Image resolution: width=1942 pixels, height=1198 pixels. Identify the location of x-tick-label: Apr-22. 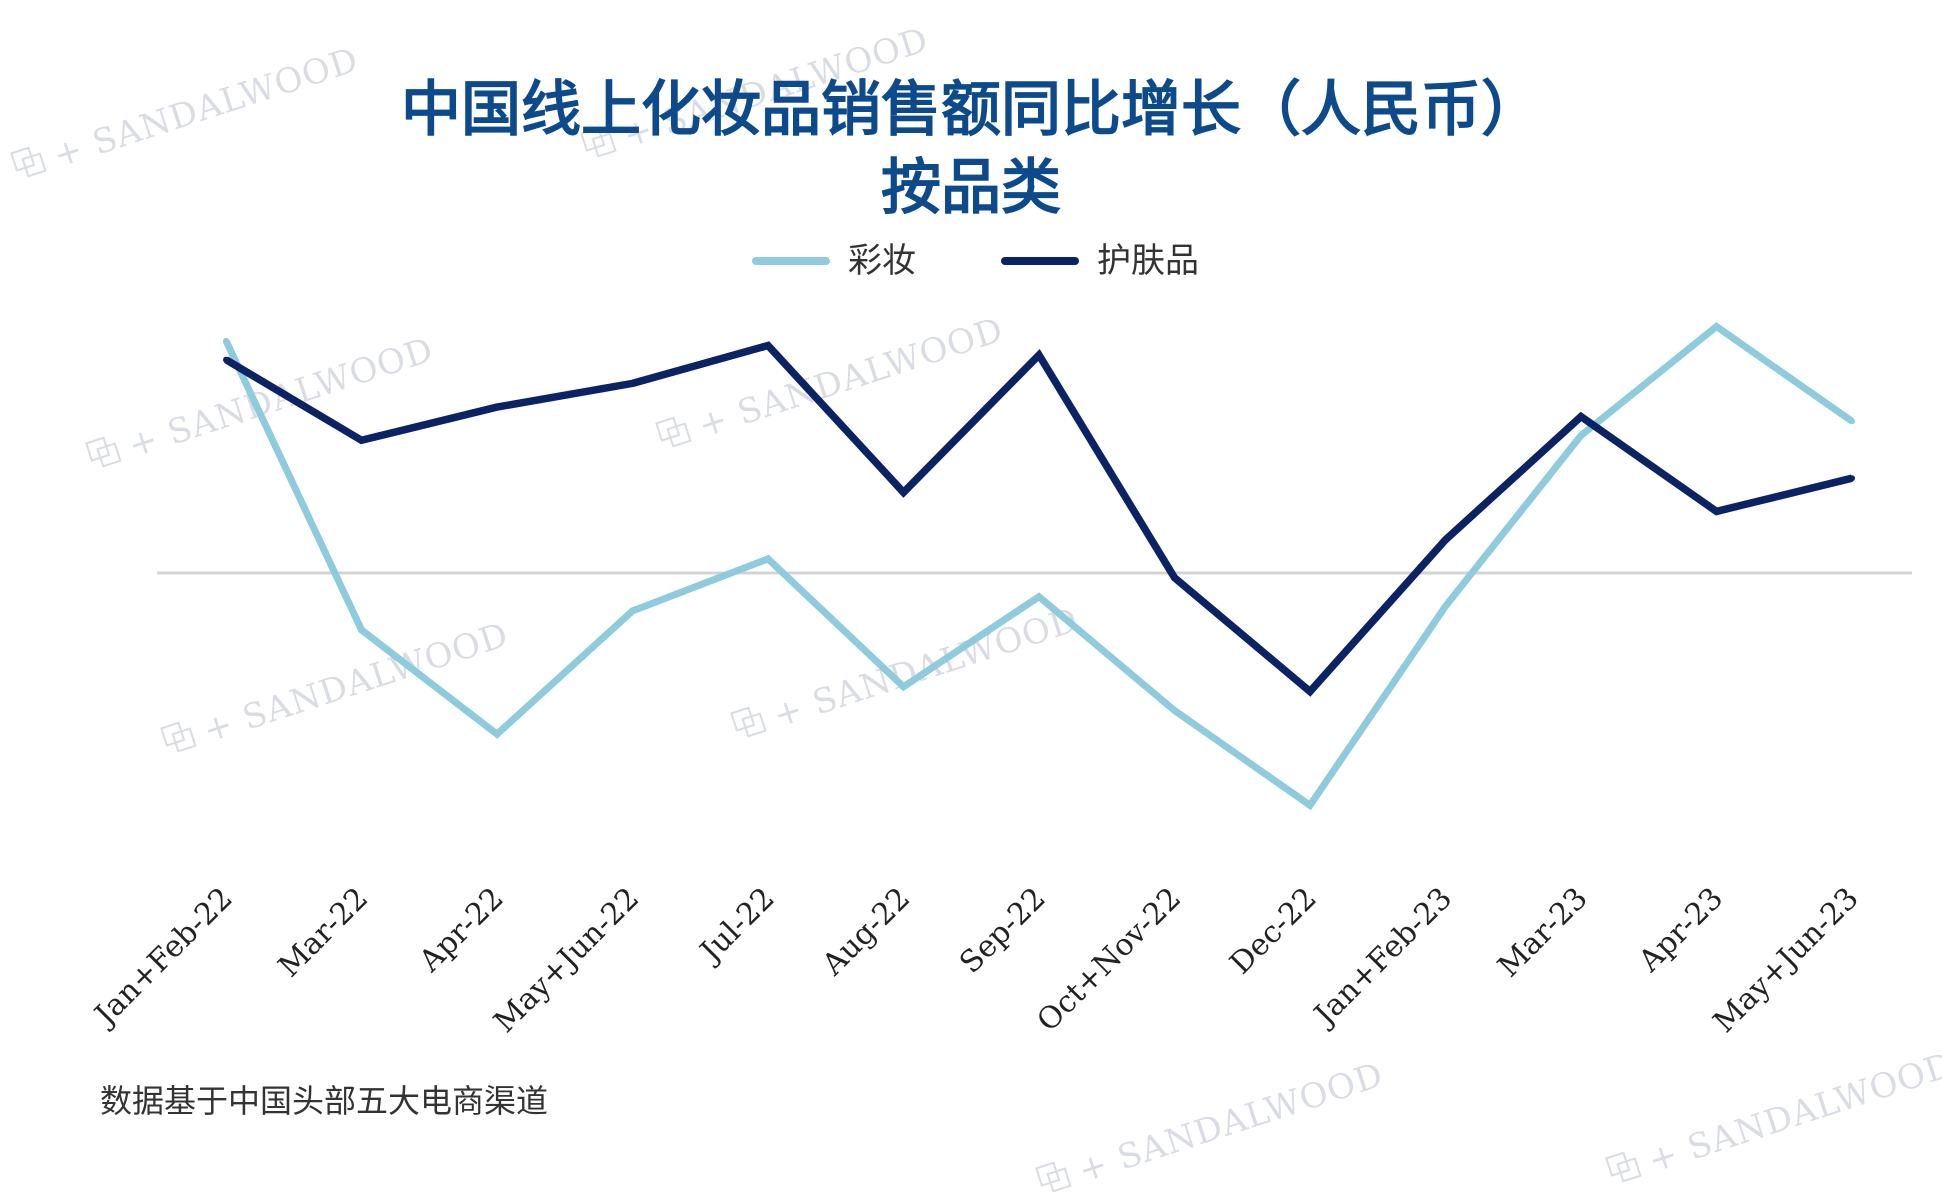
(461, 930).